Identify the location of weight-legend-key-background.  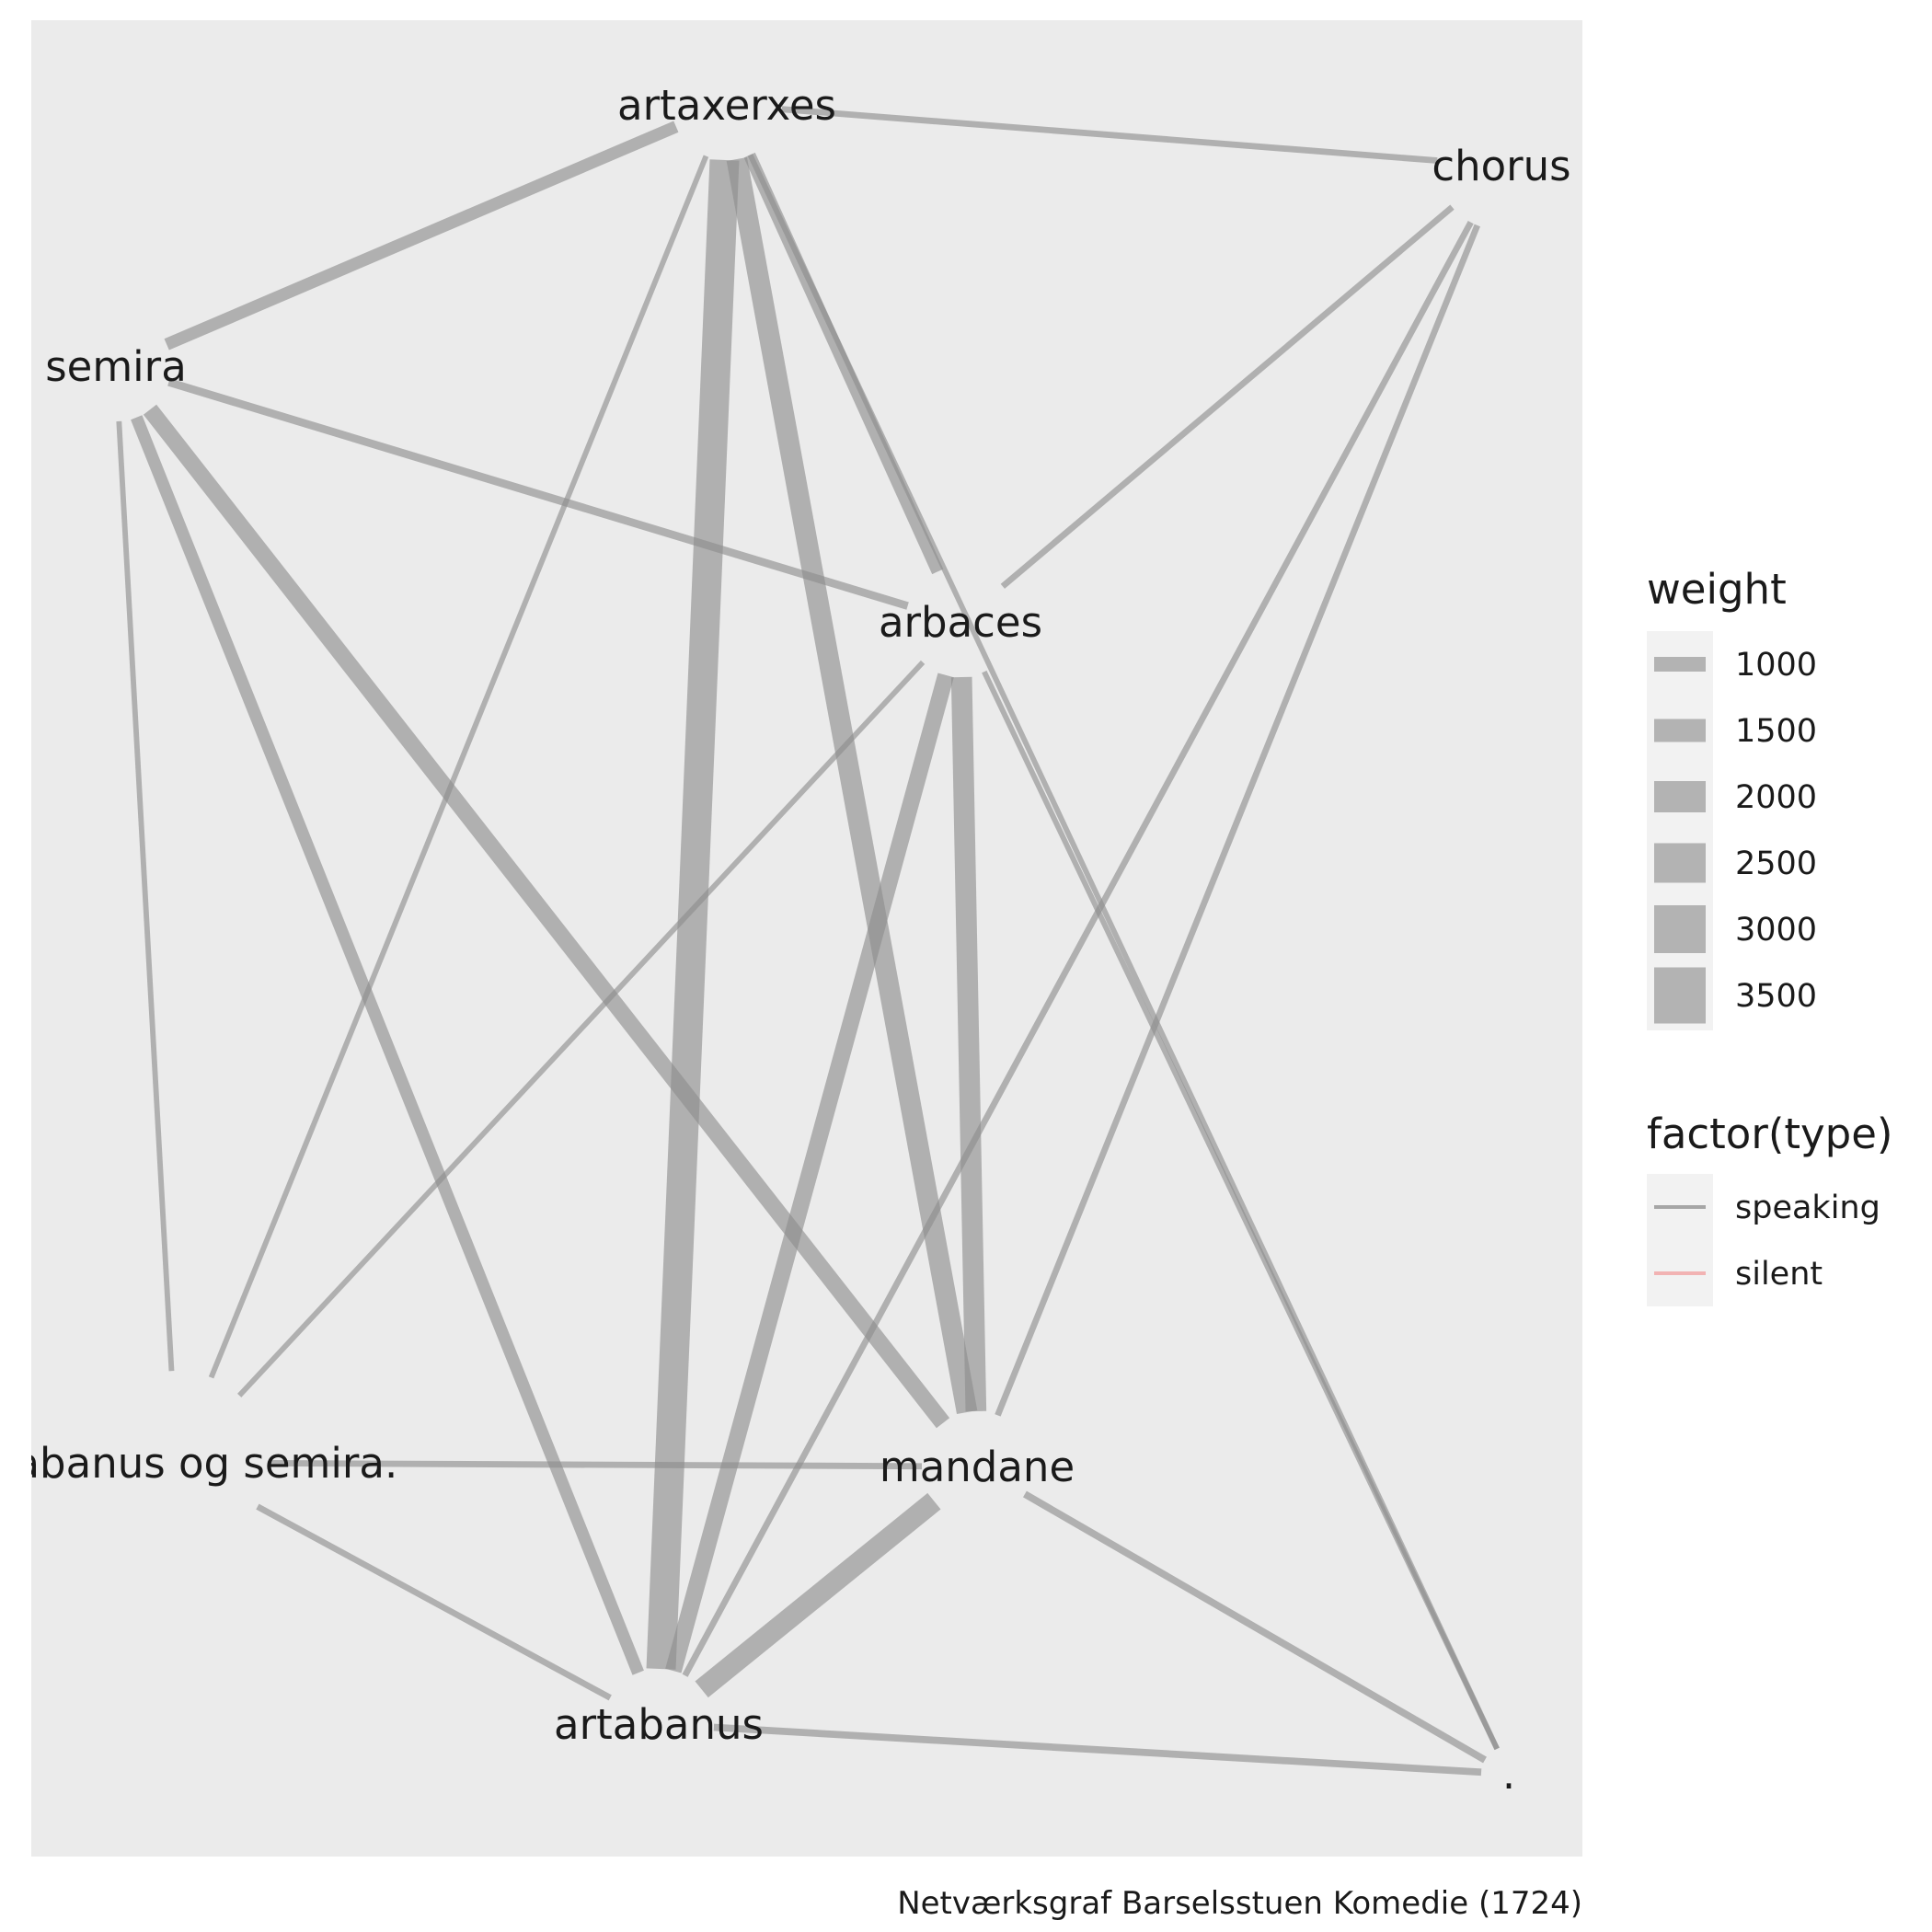
(1680, 830).